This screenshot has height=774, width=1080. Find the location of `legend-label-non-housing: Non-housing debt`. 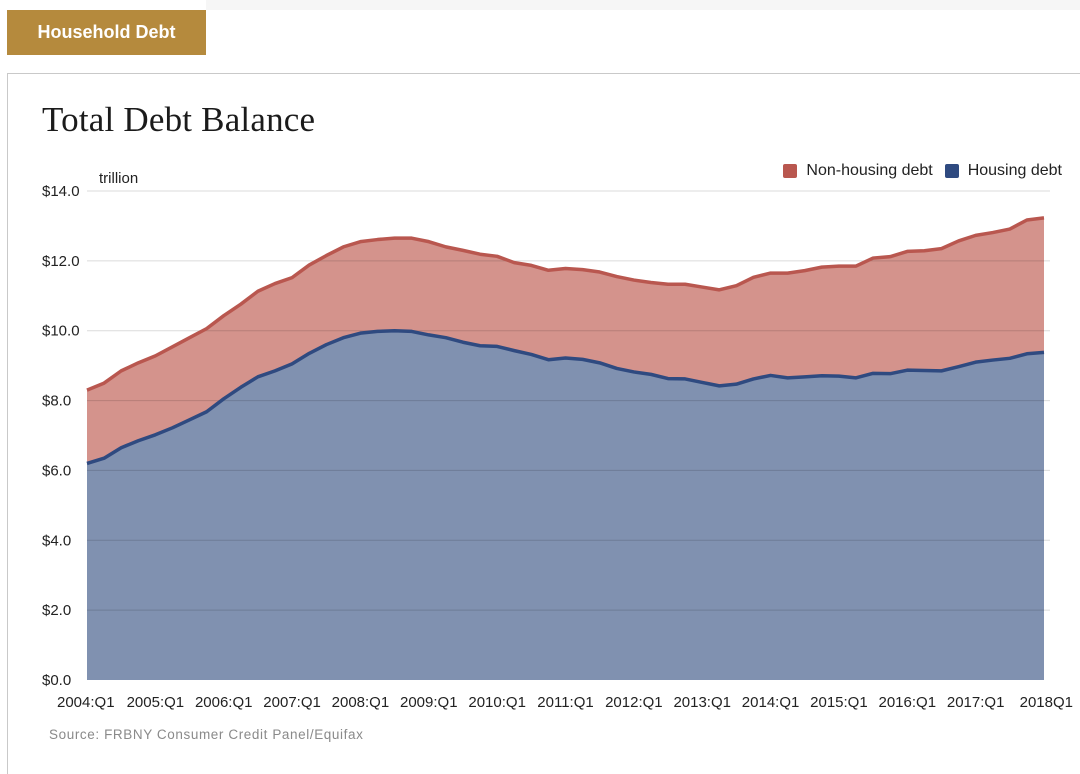

legend-label-non-housing: Non-housing debt is located at coordinates (869, 170).